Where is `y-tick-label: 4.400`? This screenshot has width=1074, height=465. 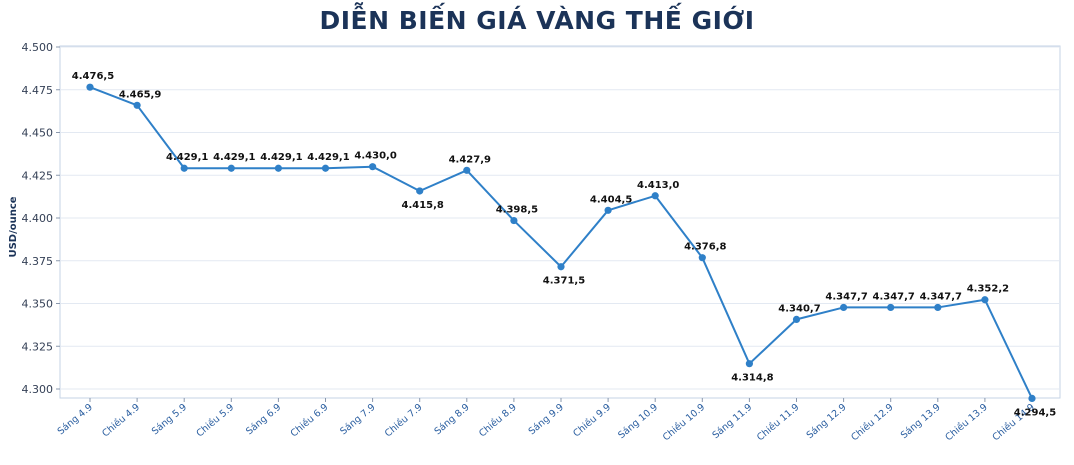 y-tick-label: 4.400 is located at coordinates (38, 218).